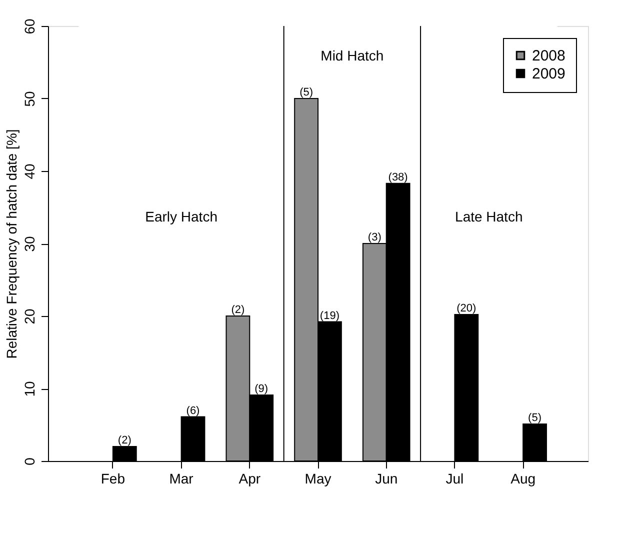 Image resolution: width=635 pixels, height=547 pixels. I want to click on band-label: Early Hatch, so click(181, 216).